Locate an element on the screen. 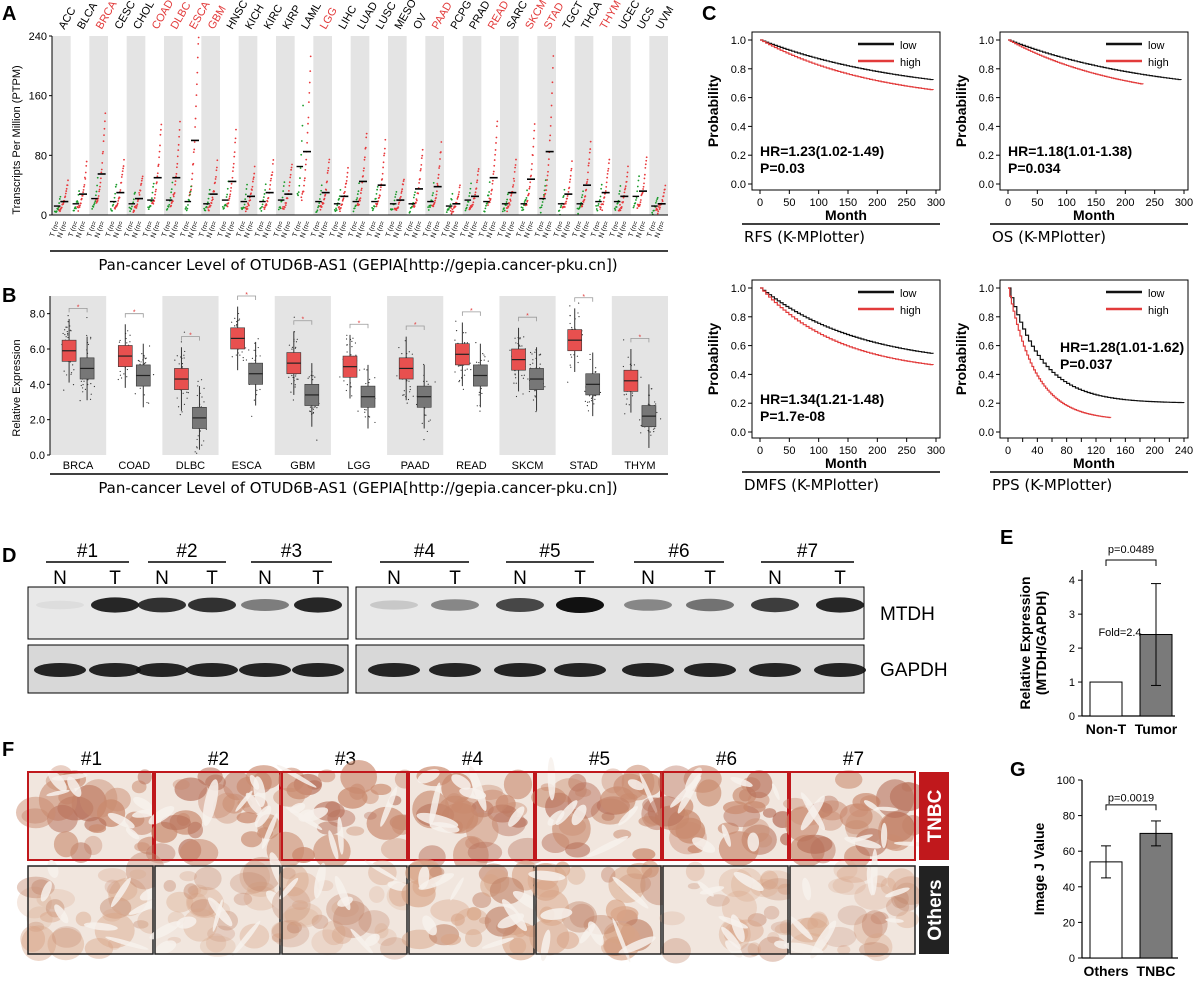  panel-letter-f: F is located at coordinates (8, 750).